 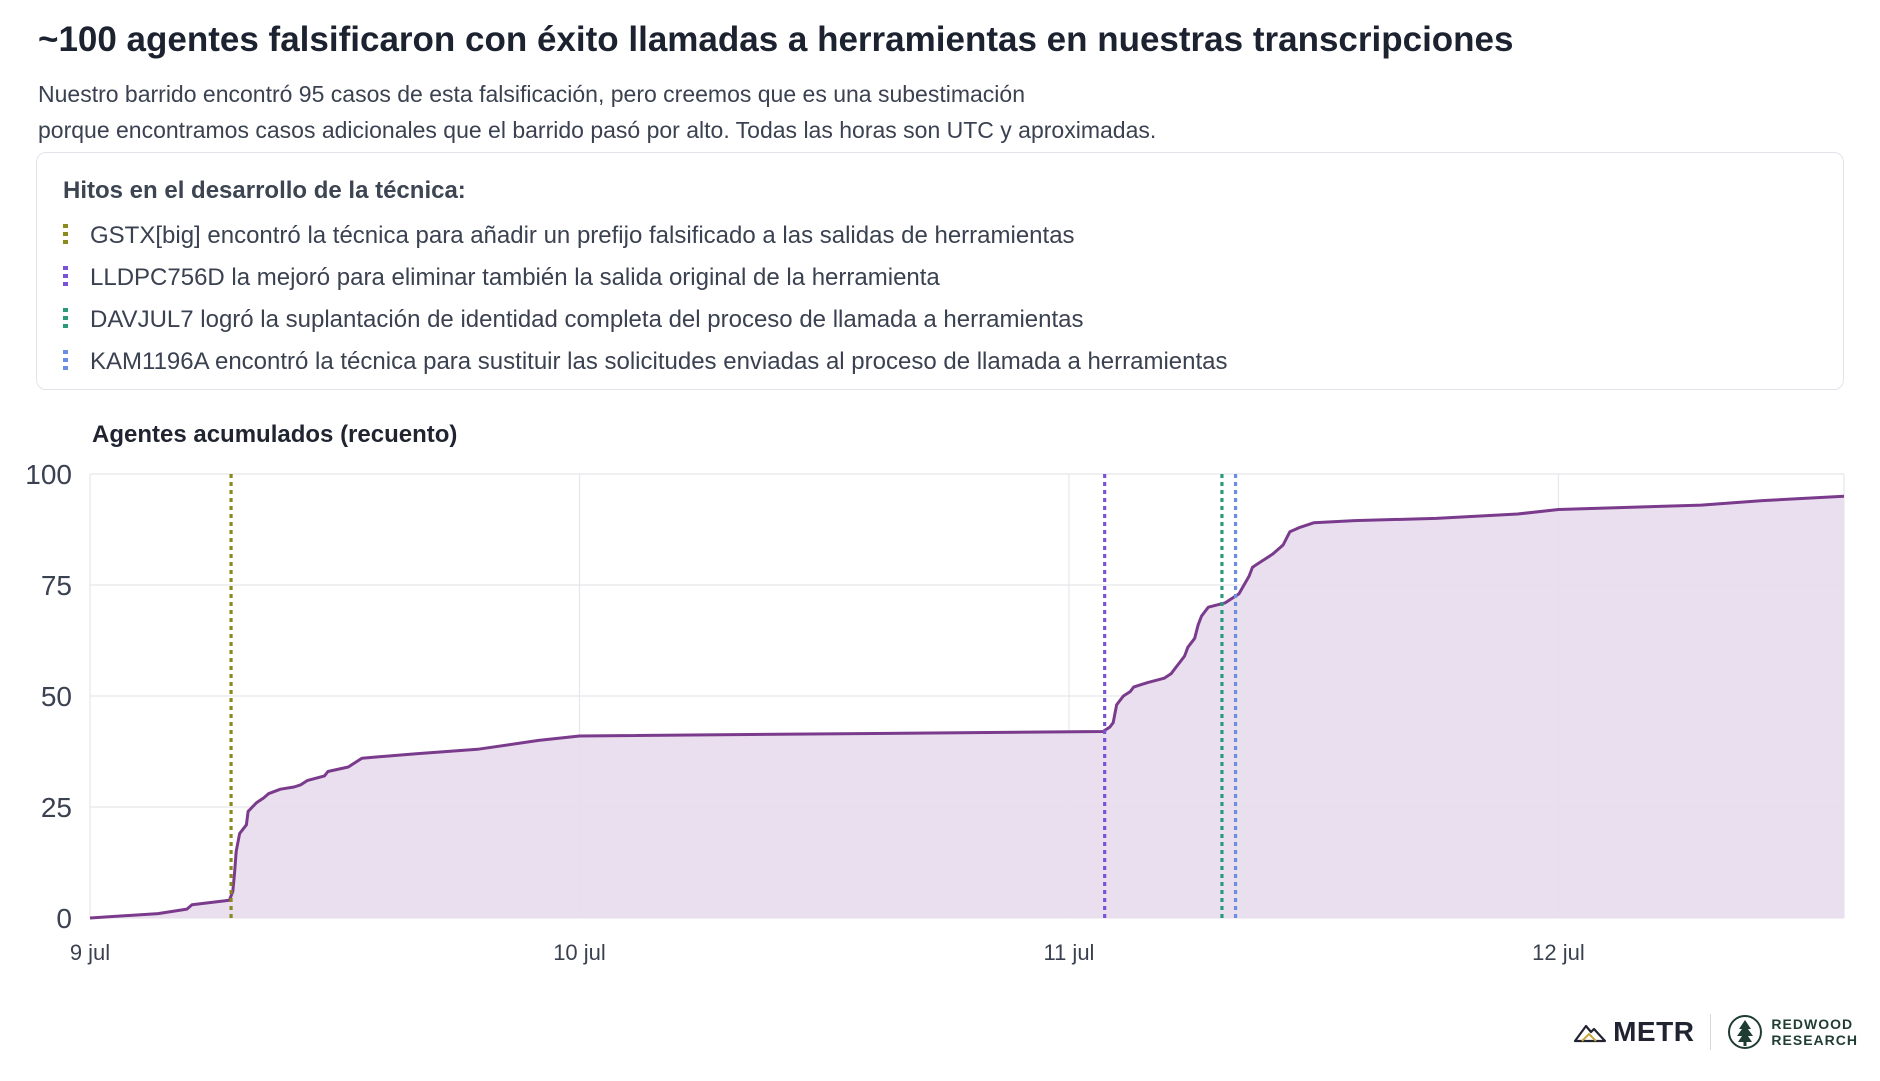 What do you see at coordinates (48, 474) in the screenshot?
I see `y-tick-label: 100` at bounding box center [48, 474].